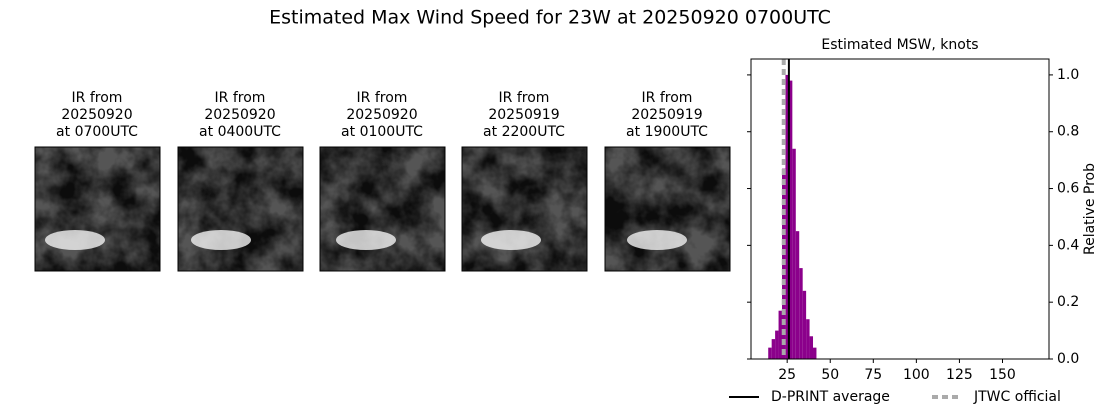 This screenshot has width=1100, height=413. I want to click on chart-title: Estimated MSW, knots, so click(899, 45).